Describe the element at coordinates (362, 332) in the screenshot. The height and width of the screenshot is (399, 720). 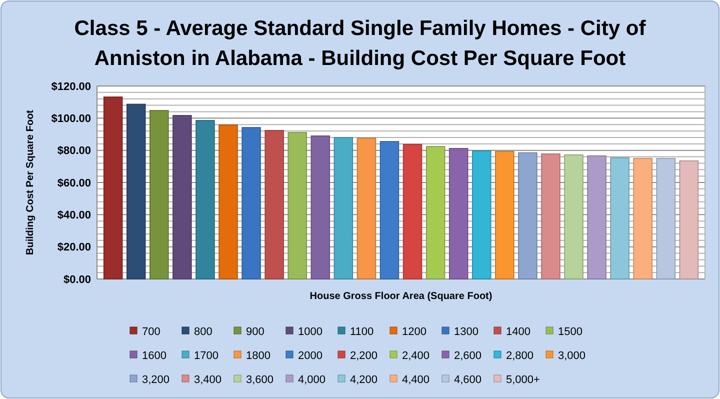
I see `legend-label: 1100` at that location.